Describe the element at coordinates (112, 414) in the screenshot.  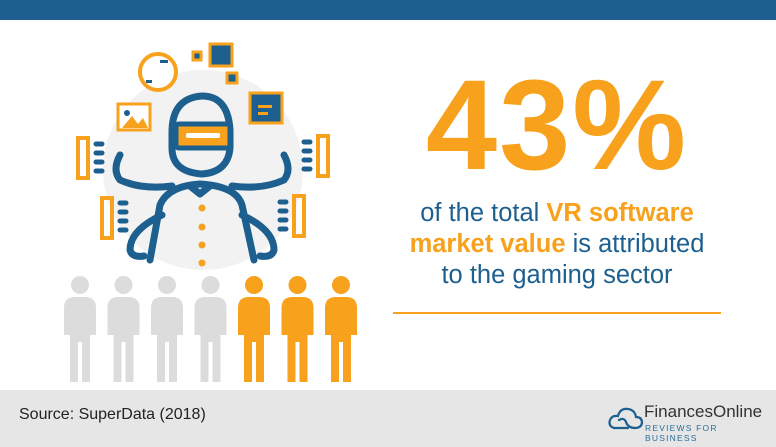
I see `source-text: Source: SuperData (2018)` at that location.